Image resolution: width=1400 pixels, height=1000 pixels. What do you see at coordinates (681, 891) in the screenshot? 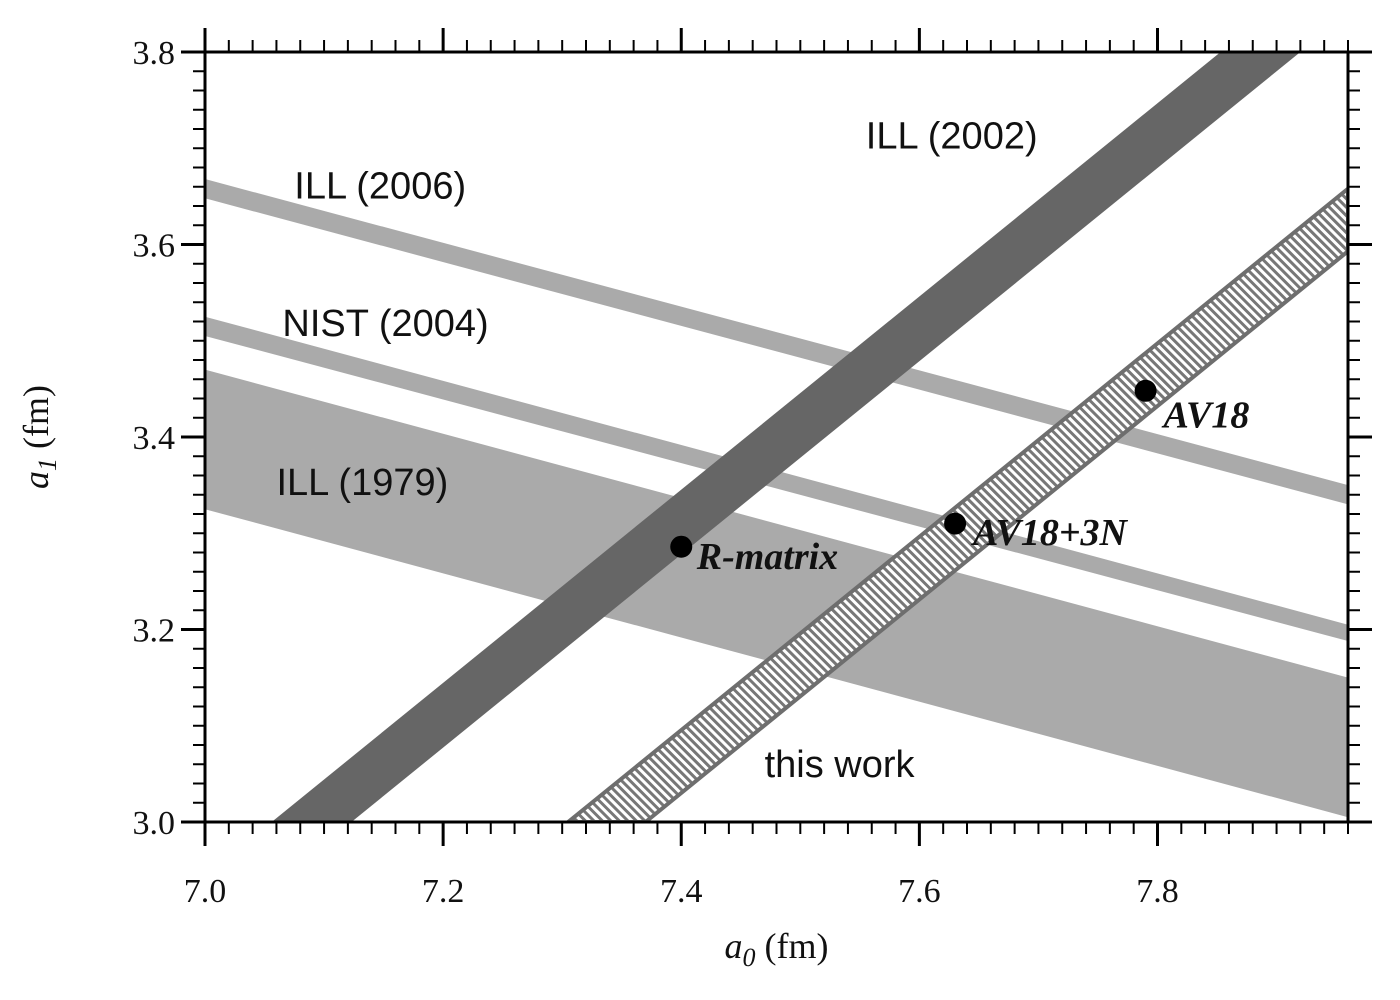
I see `x-tick-label: 7.4` at bounding box center [681, 891].